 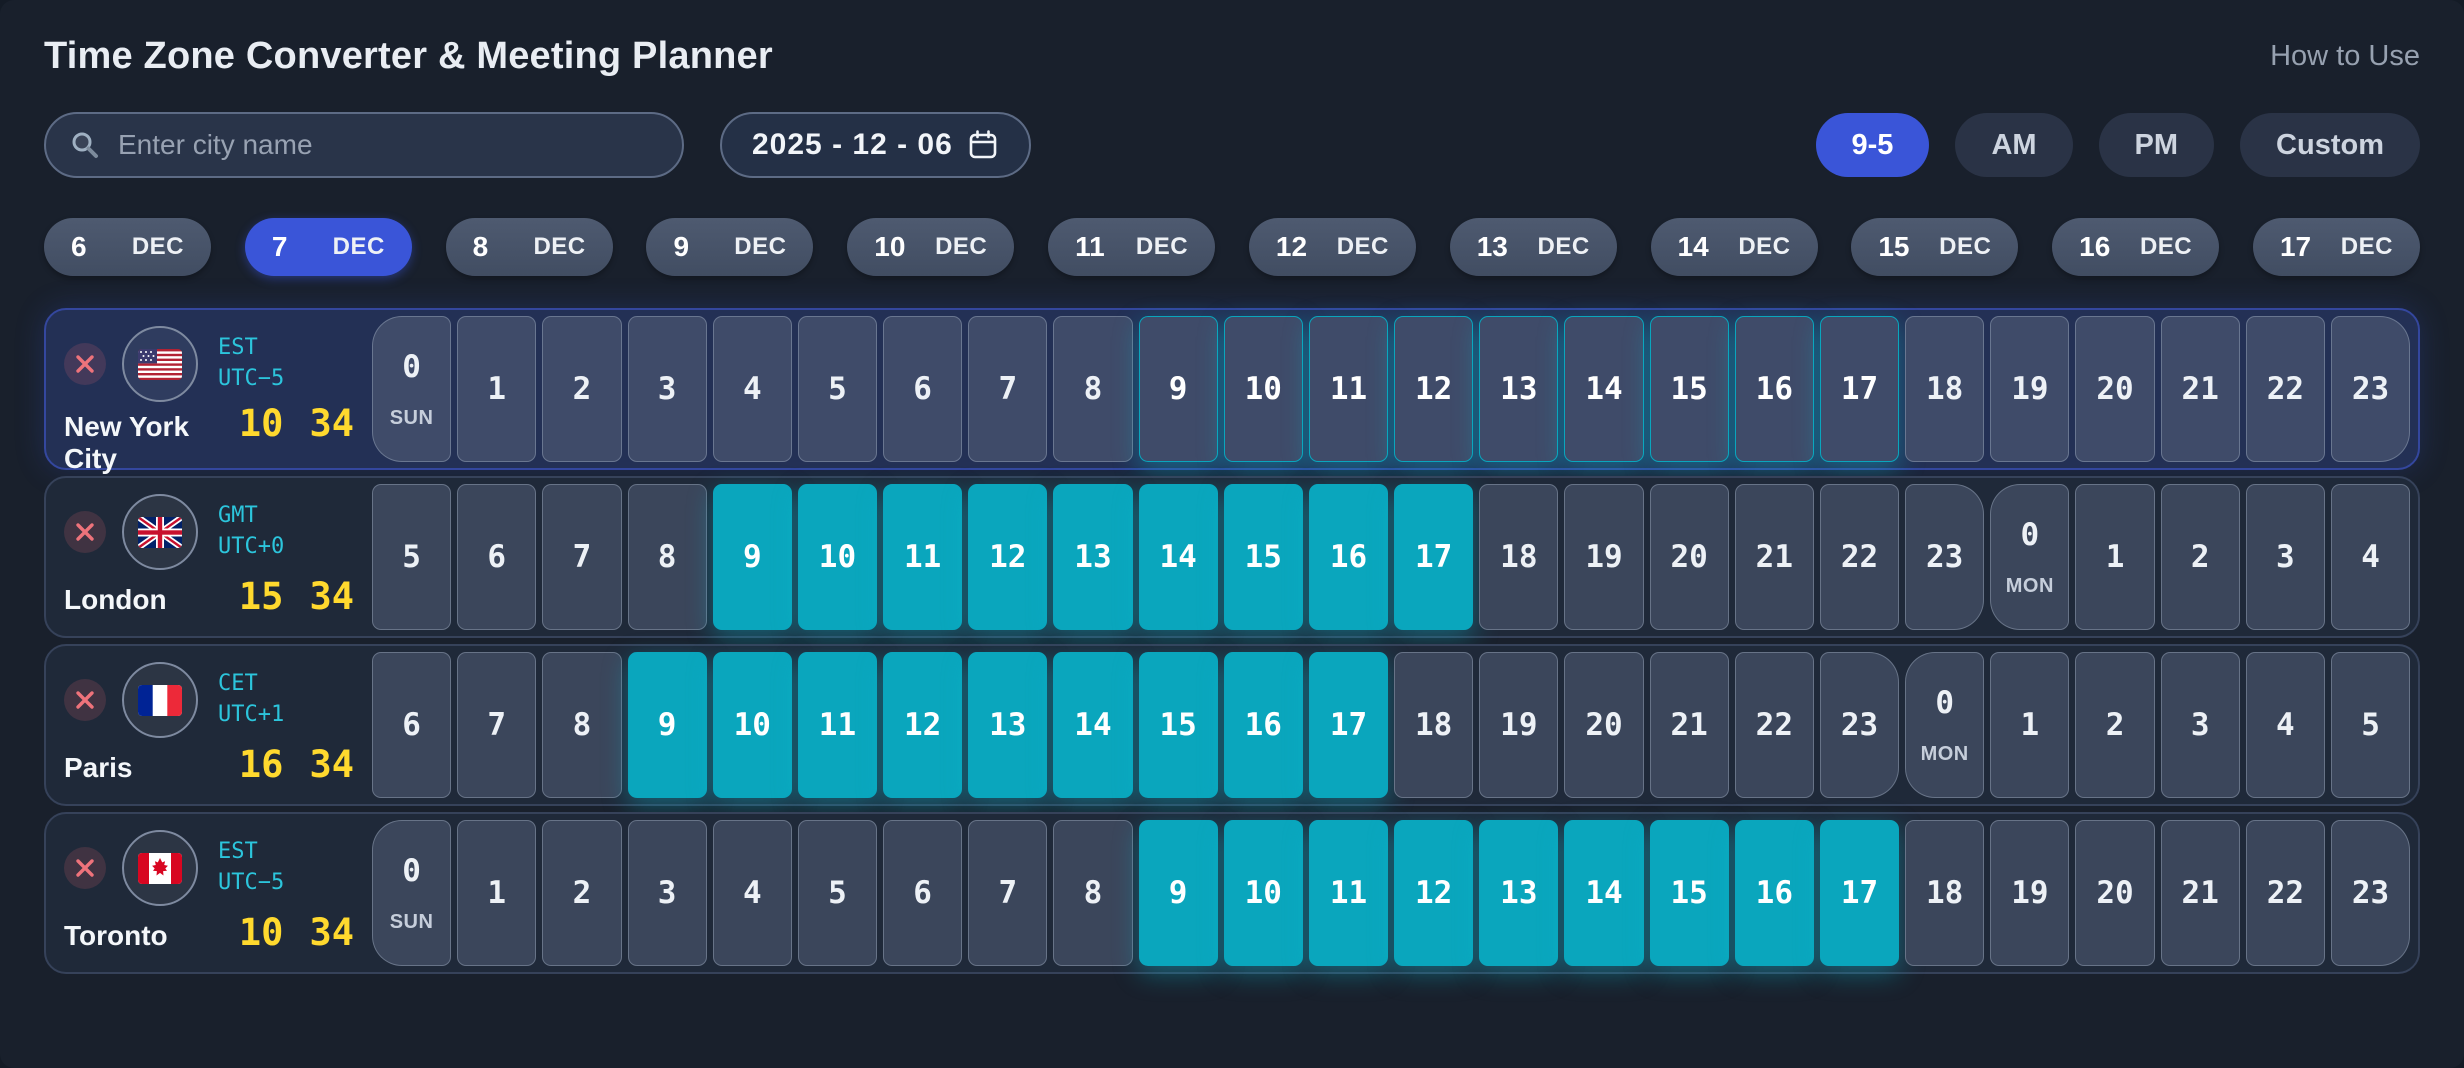 I want to click on preset-button-custom: Custom, so click(x=2330, y=145).